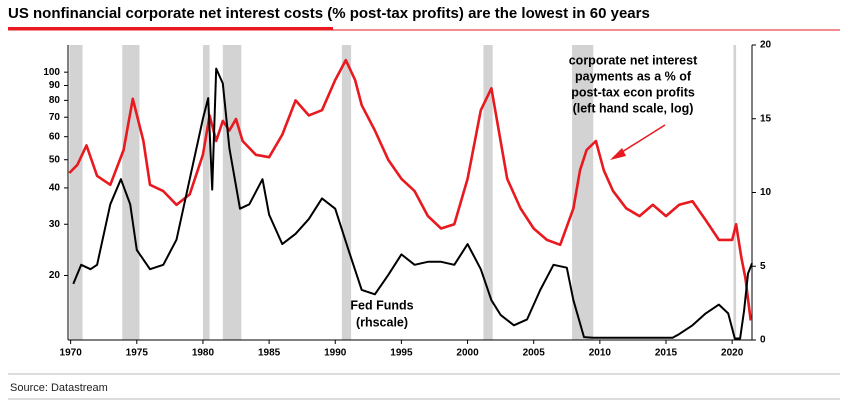 Image resolution: width=848 pixels, height=408 pixels. I want to click on annotation: (rhscale), so click(382, 322).